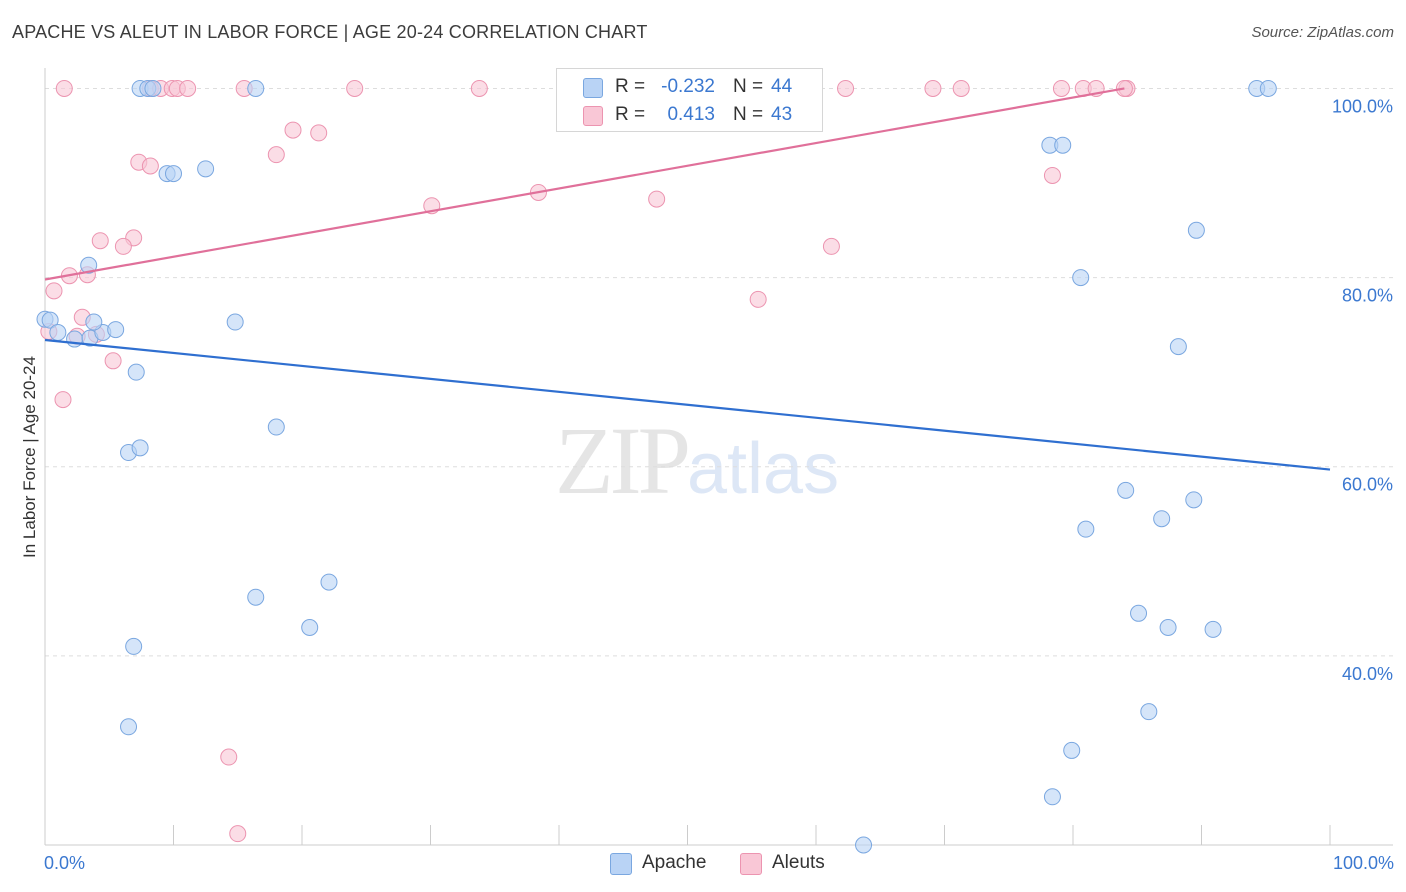  Describe the element at coordinates (29, 457) in the screenshot. I see `y-axis-label: In Labor Force | Age 20-24` at that location.